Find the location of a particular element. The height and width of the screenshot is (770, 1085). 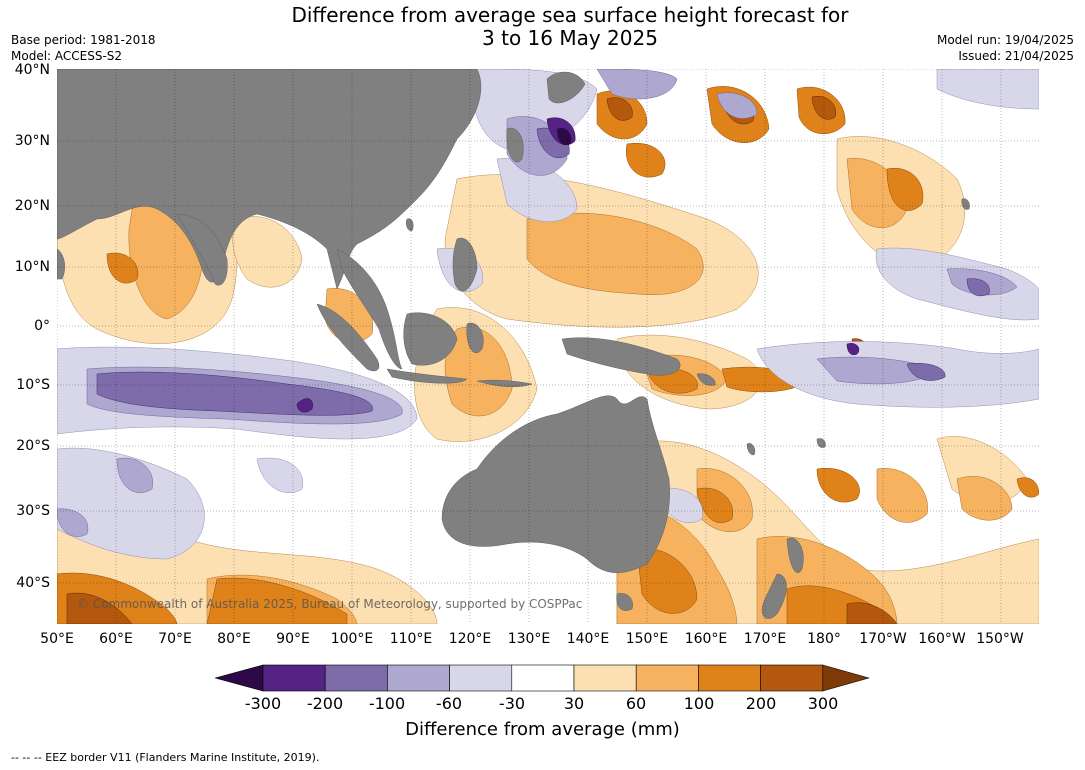

colorbar is located at coordinates (542, 678).